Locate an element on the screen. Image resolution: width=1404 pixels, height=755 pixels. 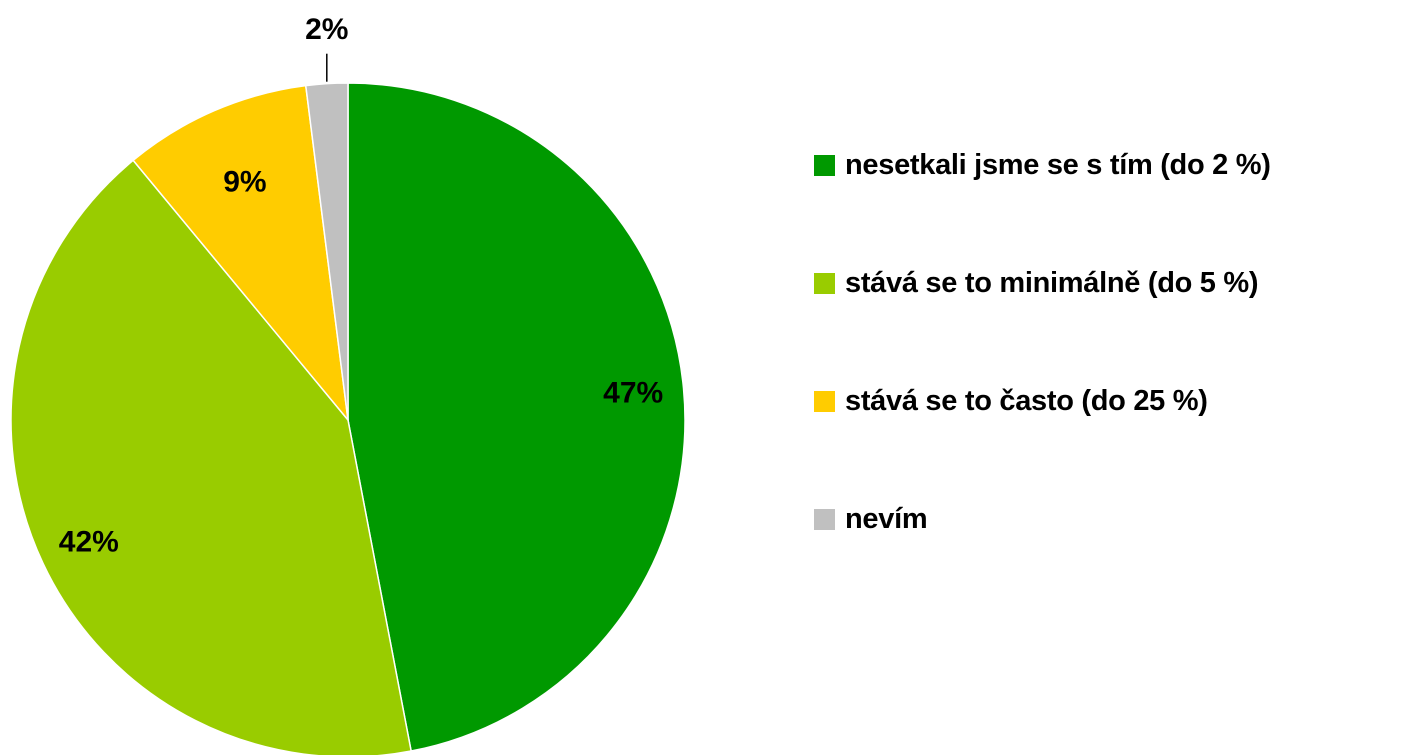
legend-item-minimalne: stává se to minimálně (do 5 %) is located at coordinates (1036, 283).